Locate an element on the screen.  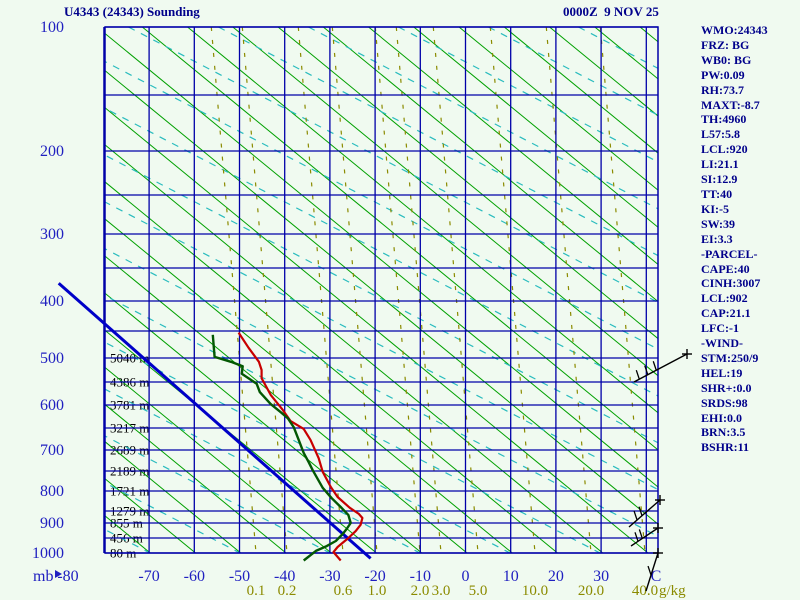
stat-line: TH:4960 is located at coordinates (724, 119).